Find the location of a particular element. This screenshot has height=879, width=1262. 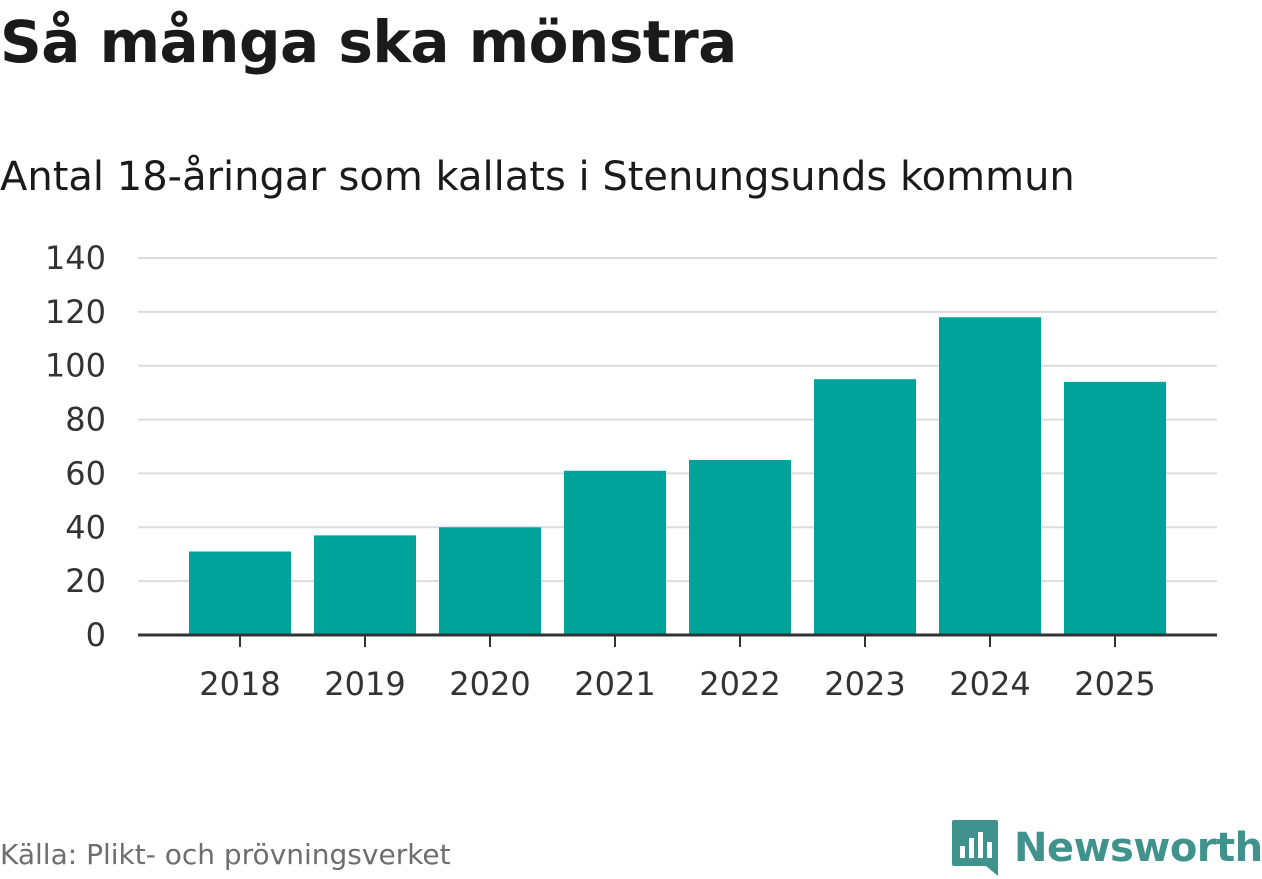

bar-2025 is located at coordinates (1115, 508).